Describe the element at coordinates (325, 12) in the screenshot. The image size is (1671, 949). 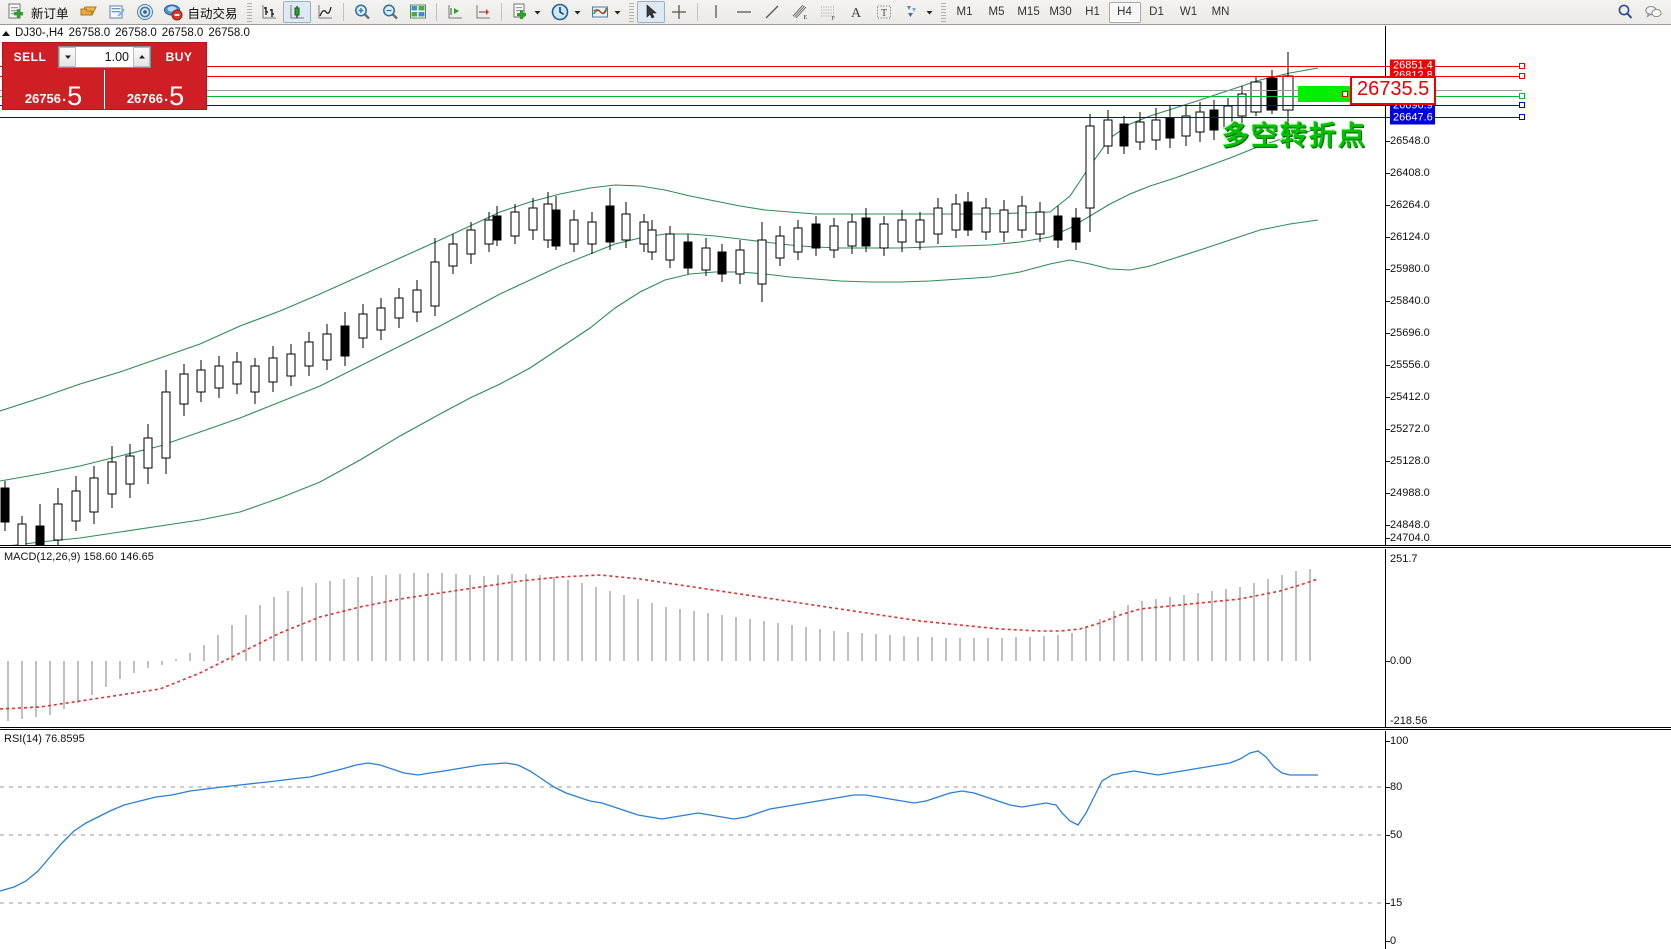
I see `line-chart-button` at that location.